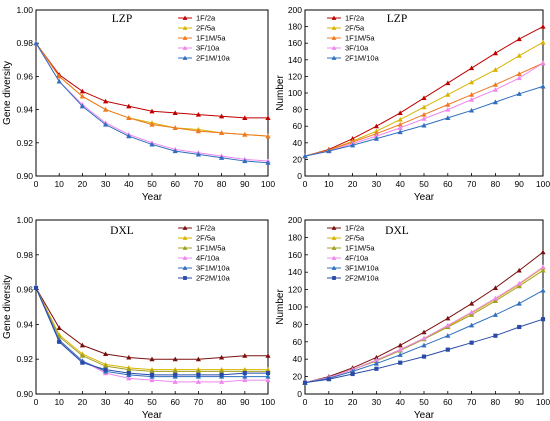 The image size is (550, 421). I want to click on series-2F1M/10a, so click(152, 102).